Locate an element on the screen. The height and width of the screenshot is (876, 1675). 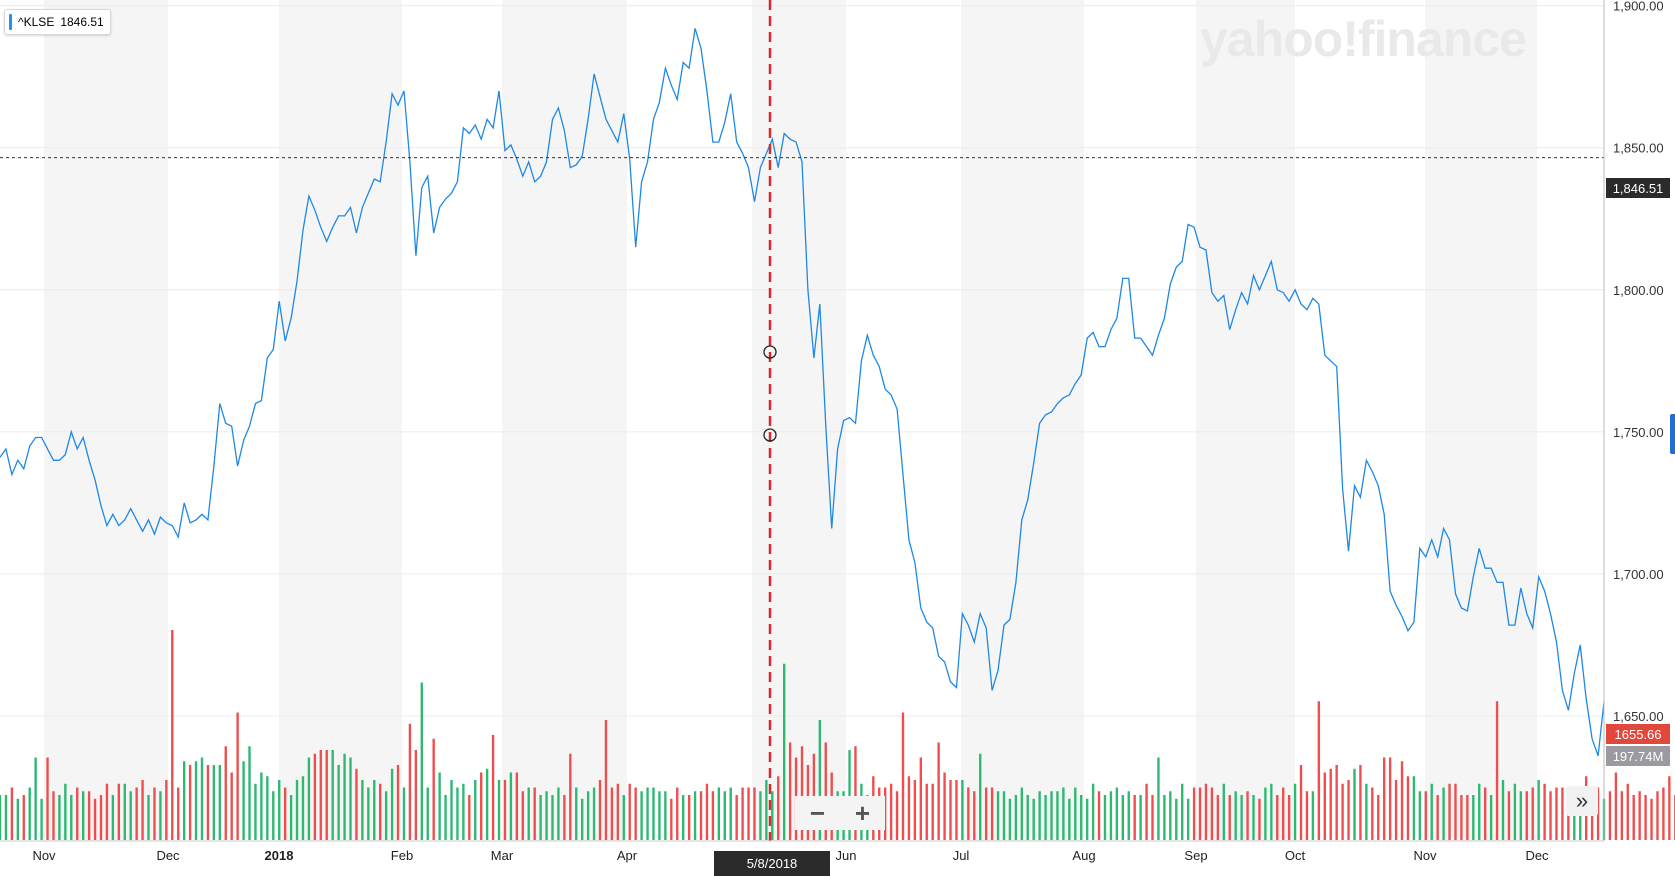
last-price-label: 1655.66 is located at coordinates (1638, 734).